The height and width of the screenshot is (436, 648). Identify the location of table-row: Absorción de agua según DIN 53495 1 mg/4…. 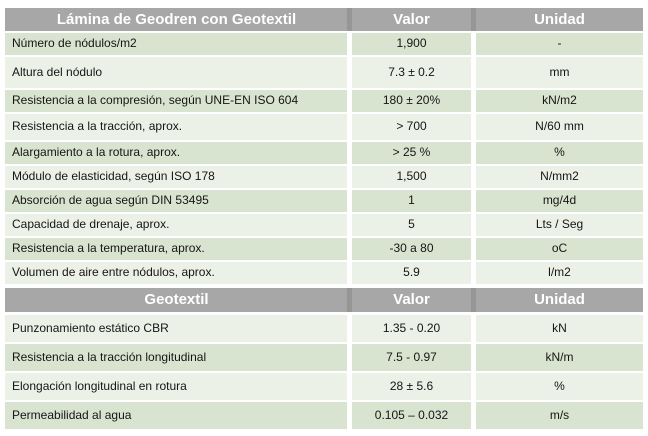
(324, 201).